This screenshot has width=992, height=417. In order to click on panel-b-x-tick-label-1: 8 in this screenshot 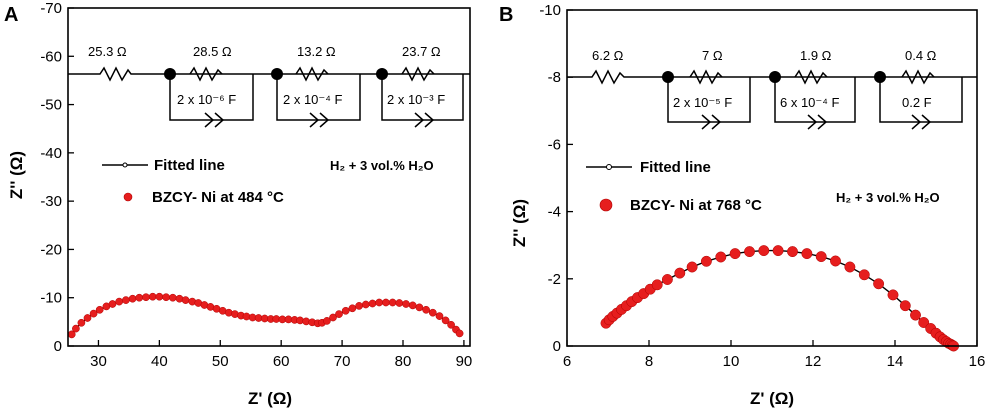, I will do `click(649, 361)`.